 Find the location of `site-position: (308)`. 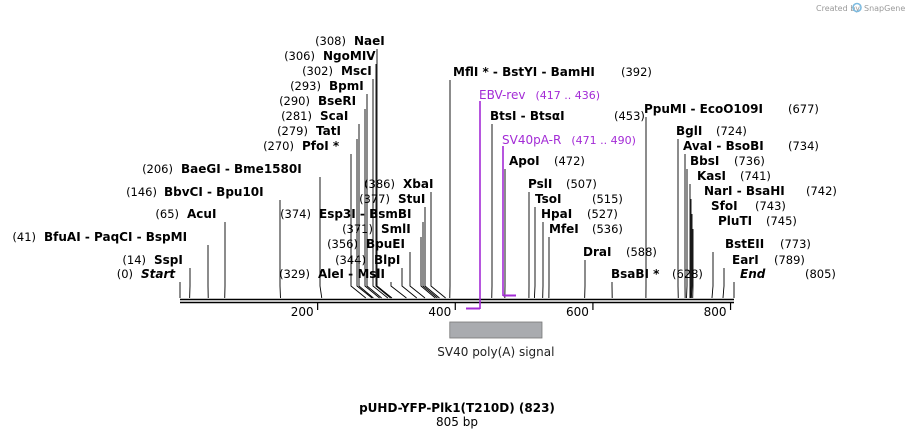

site-position: (308) is located at coordinates (330, 41).